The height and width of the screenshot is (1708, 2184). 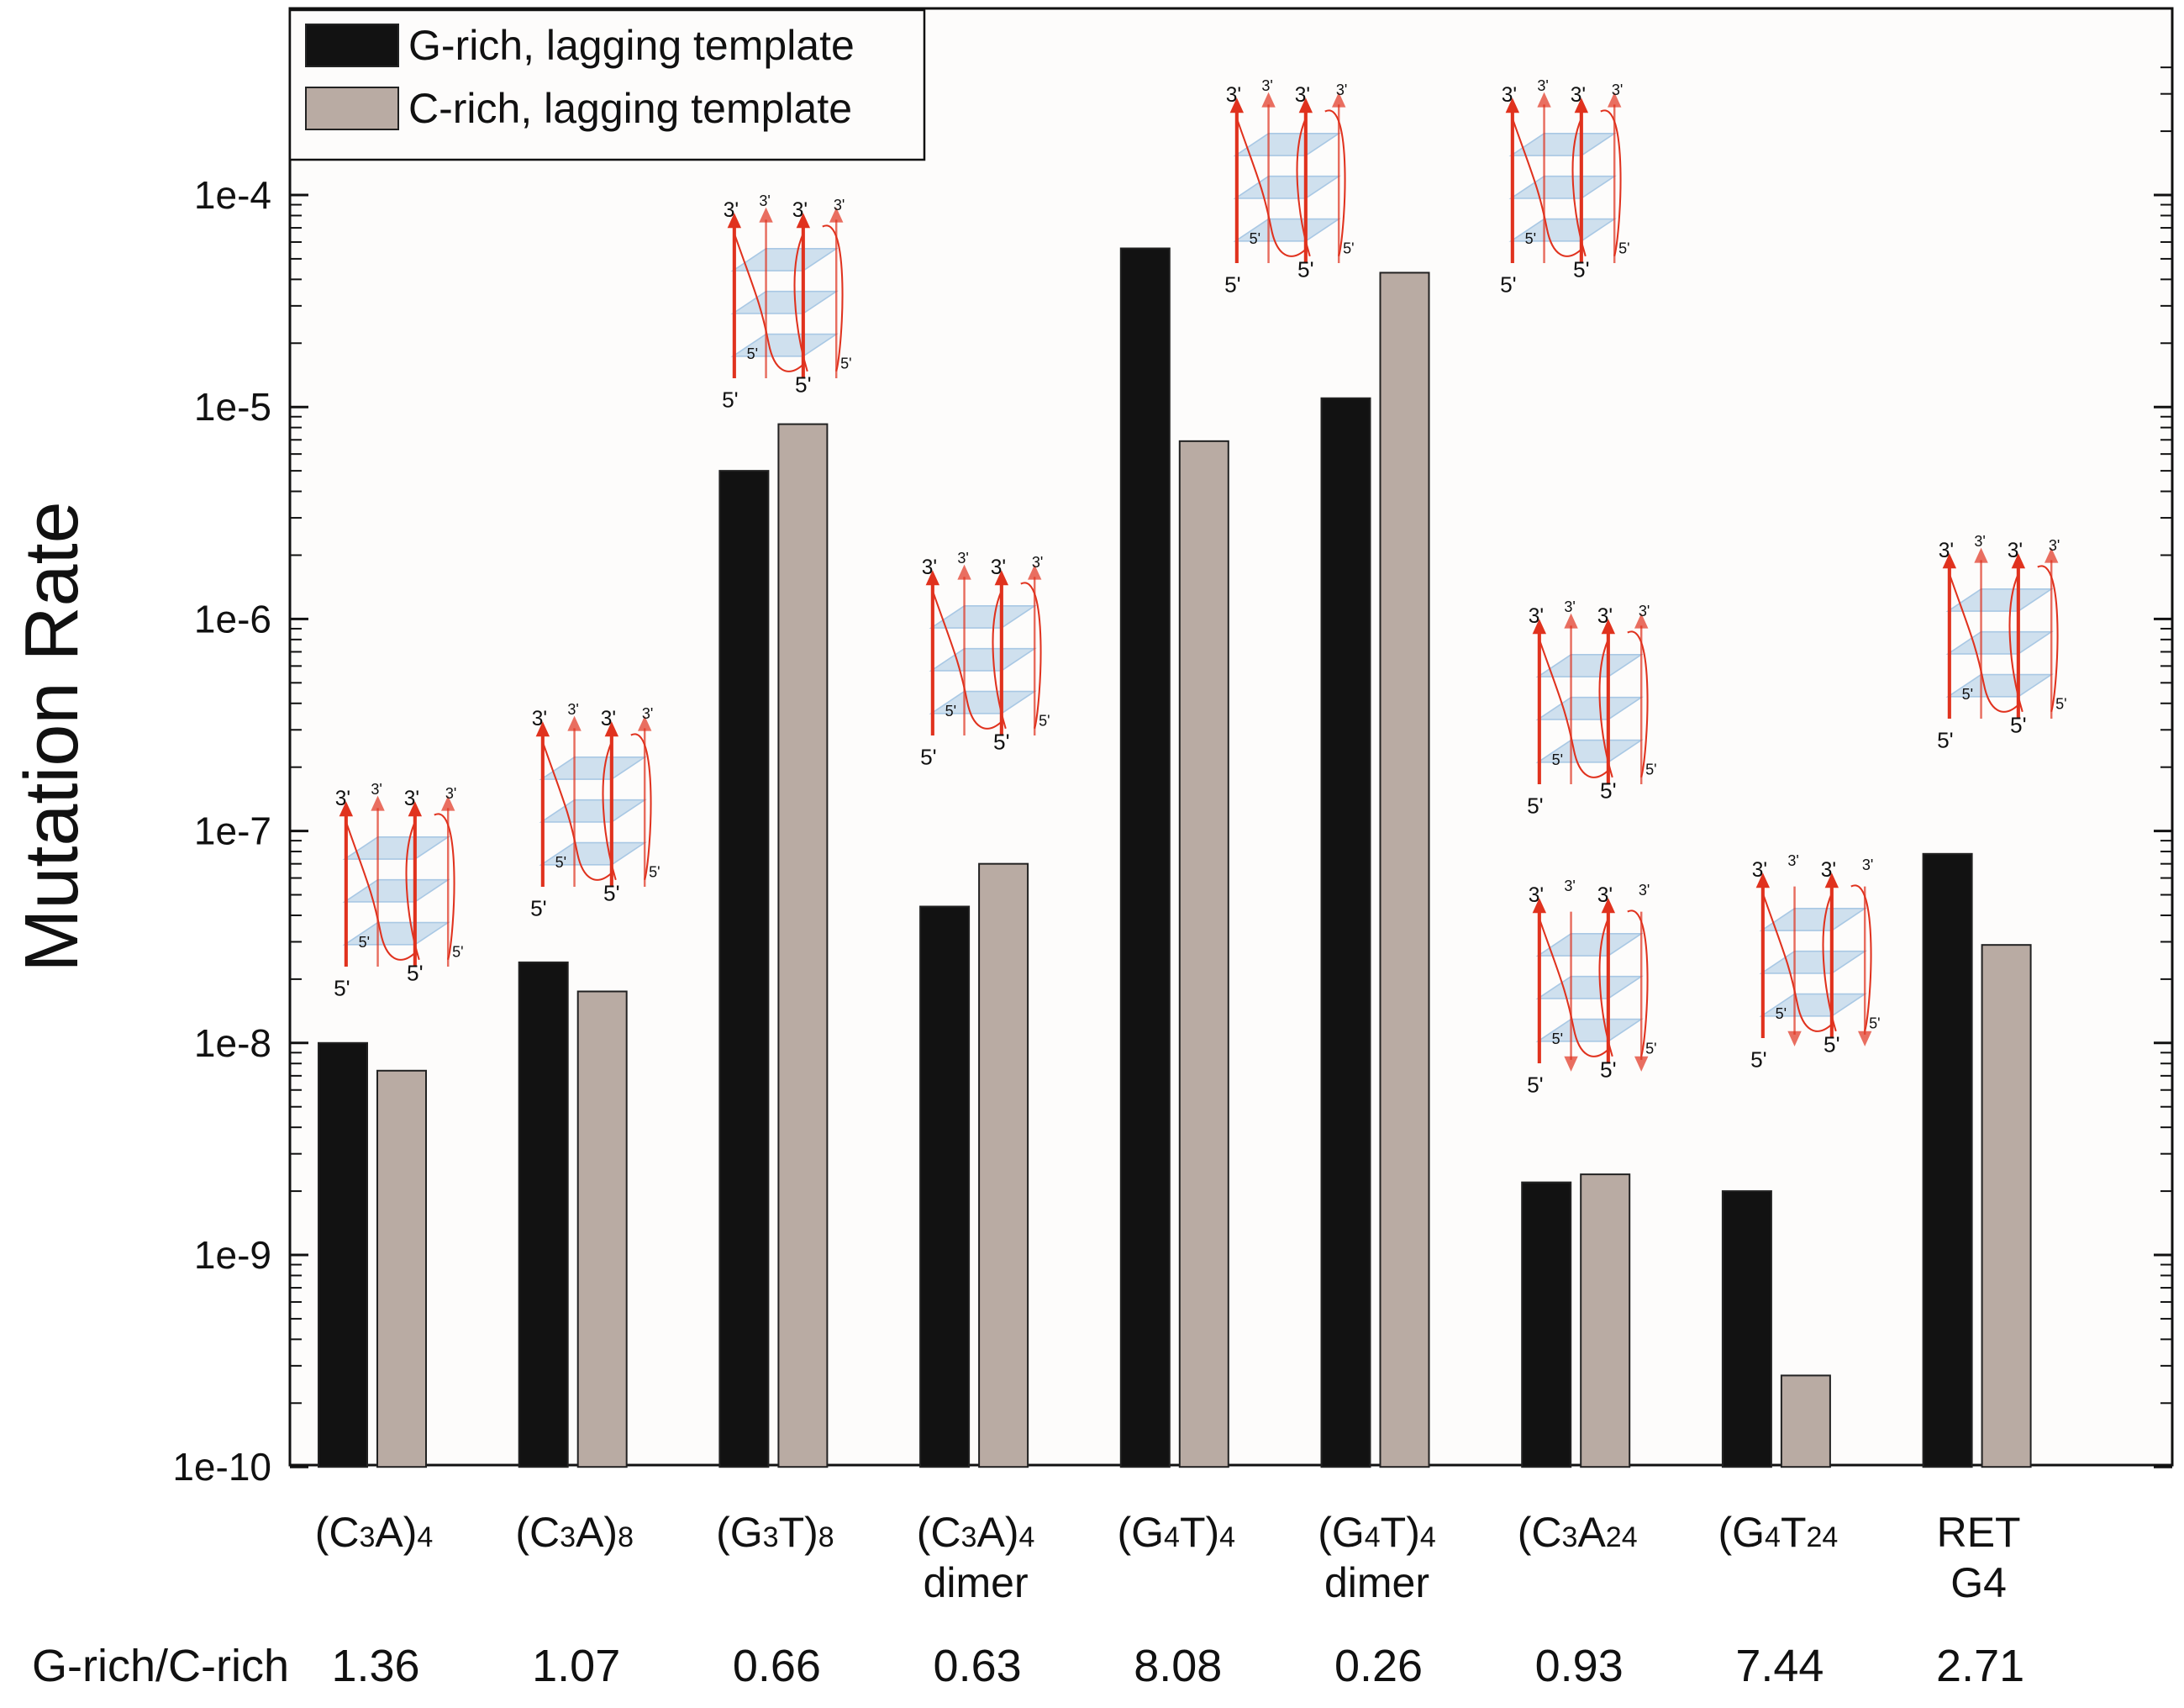 I want to click on ratio-value: 1.07, so click(x=576, y=1666).